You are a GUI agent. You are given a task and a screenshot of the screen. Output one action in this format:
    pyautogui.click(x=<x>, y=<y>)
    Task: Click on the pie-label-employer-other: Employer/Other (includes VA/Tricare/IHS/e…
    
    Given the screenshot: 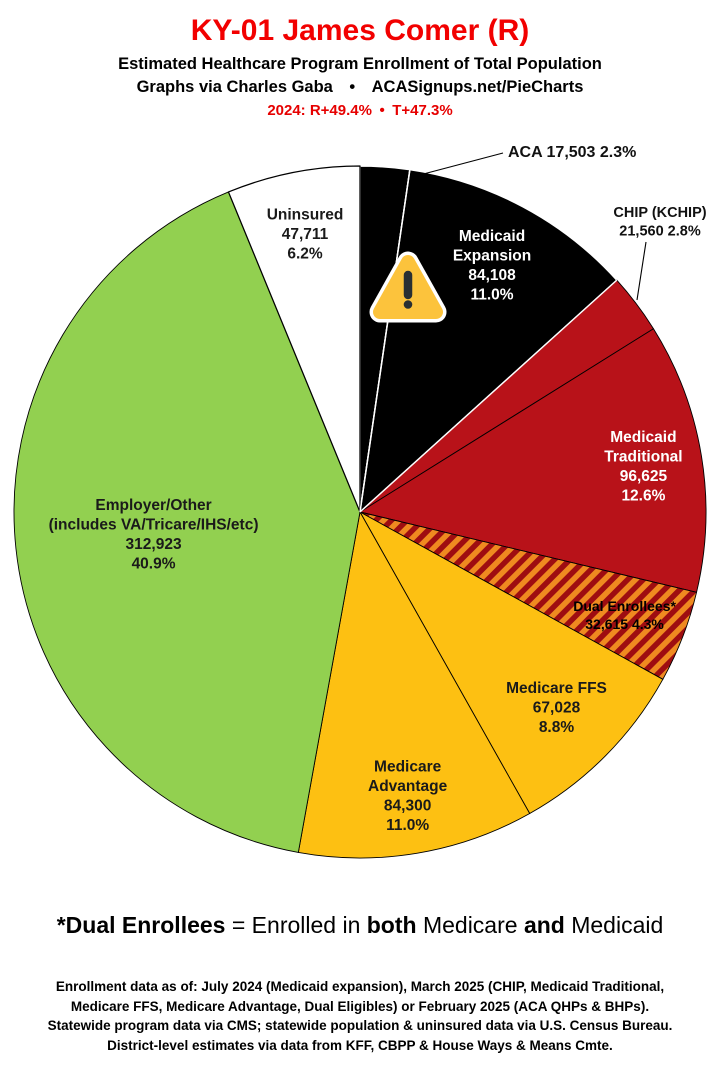 What is the action you would take?
    pyautogui.click(x=154, y=535)
    